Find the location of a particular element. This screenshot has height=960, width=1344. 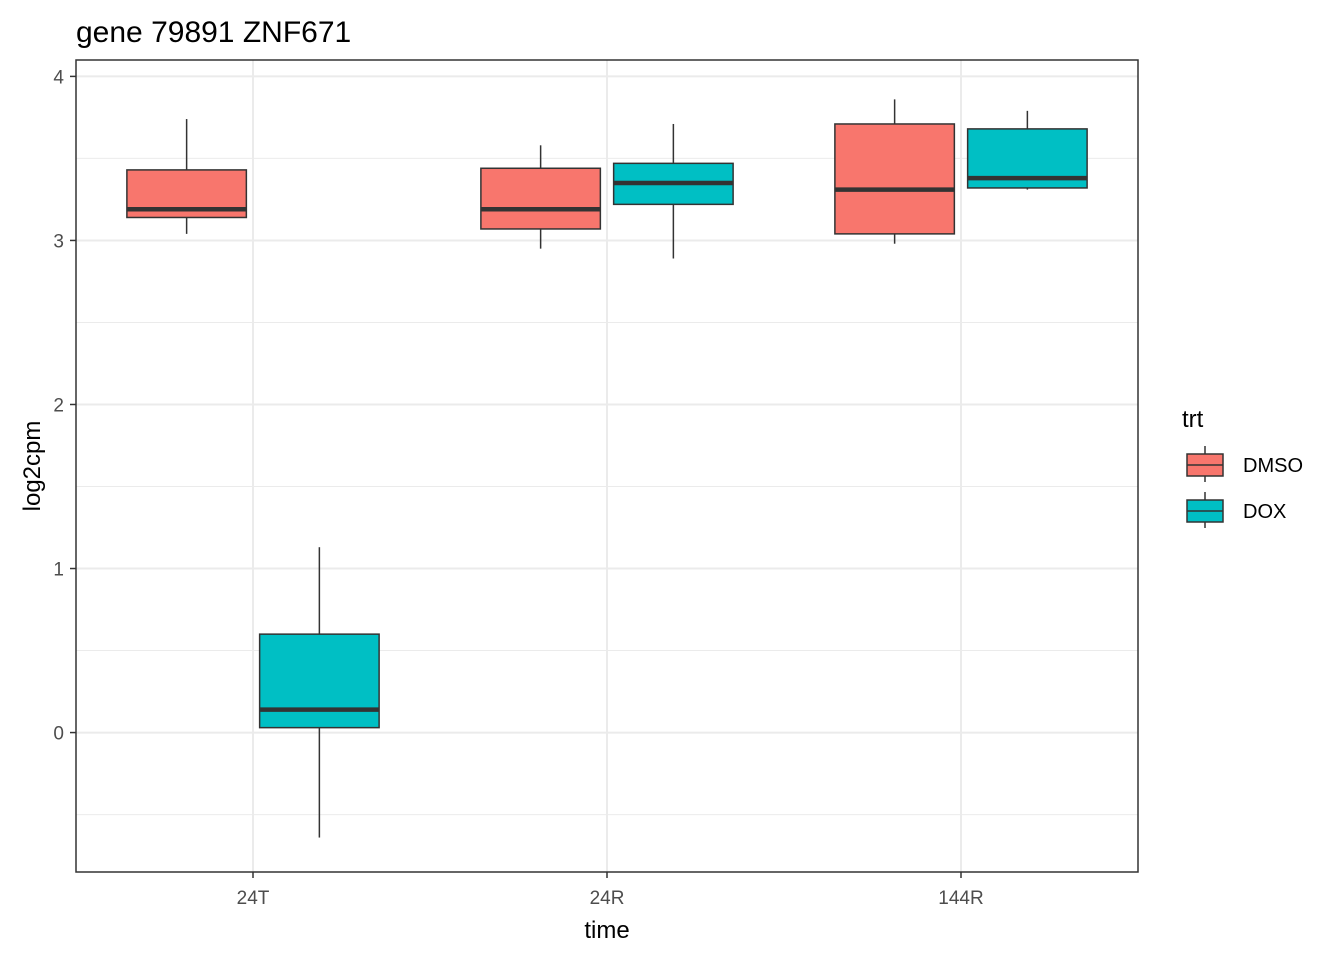

box-dox-24r is located at coordinates (673, 191).